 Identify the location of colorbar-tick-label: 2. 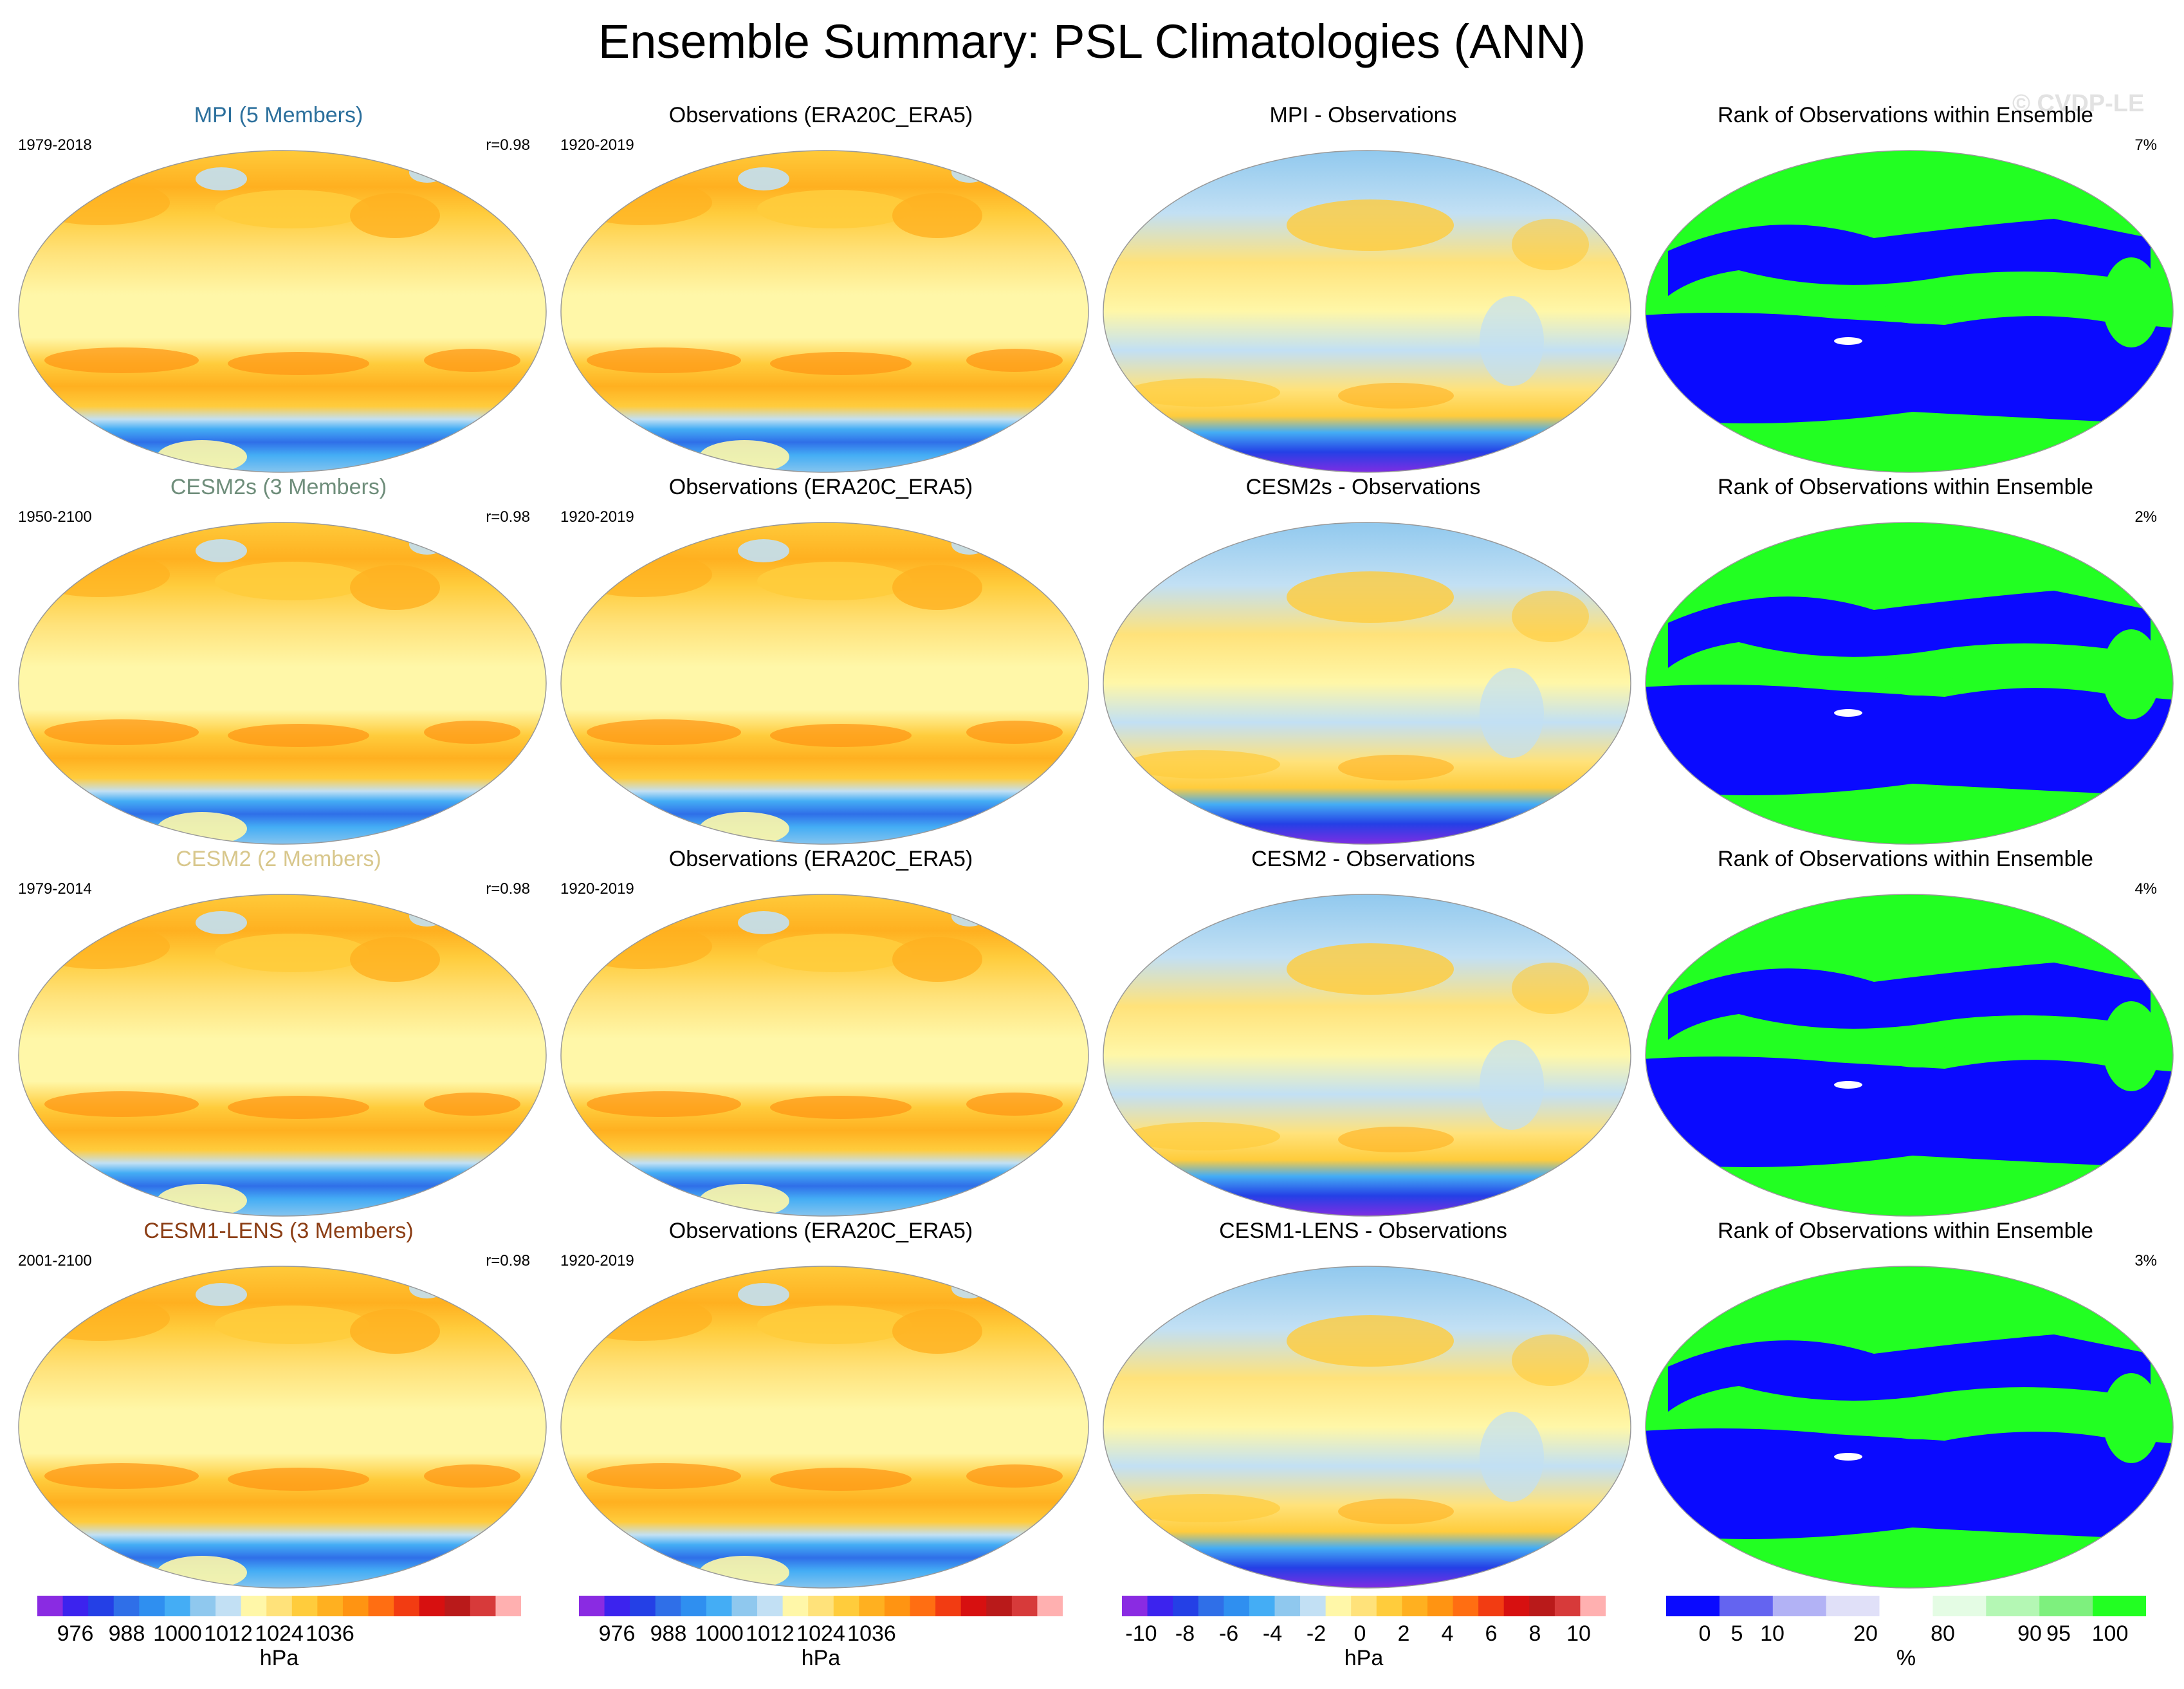
(1403, 1634).